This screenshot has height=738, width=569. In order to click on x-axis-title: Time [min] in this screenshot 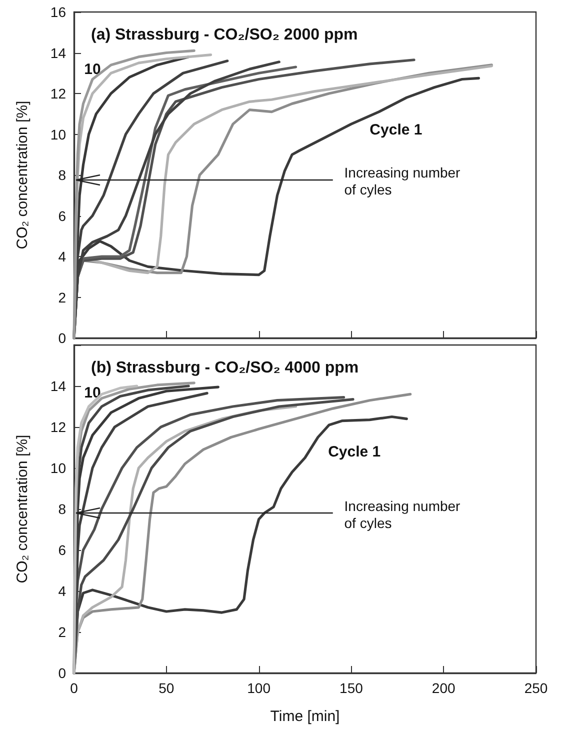, I will do `click(305, 716)`.